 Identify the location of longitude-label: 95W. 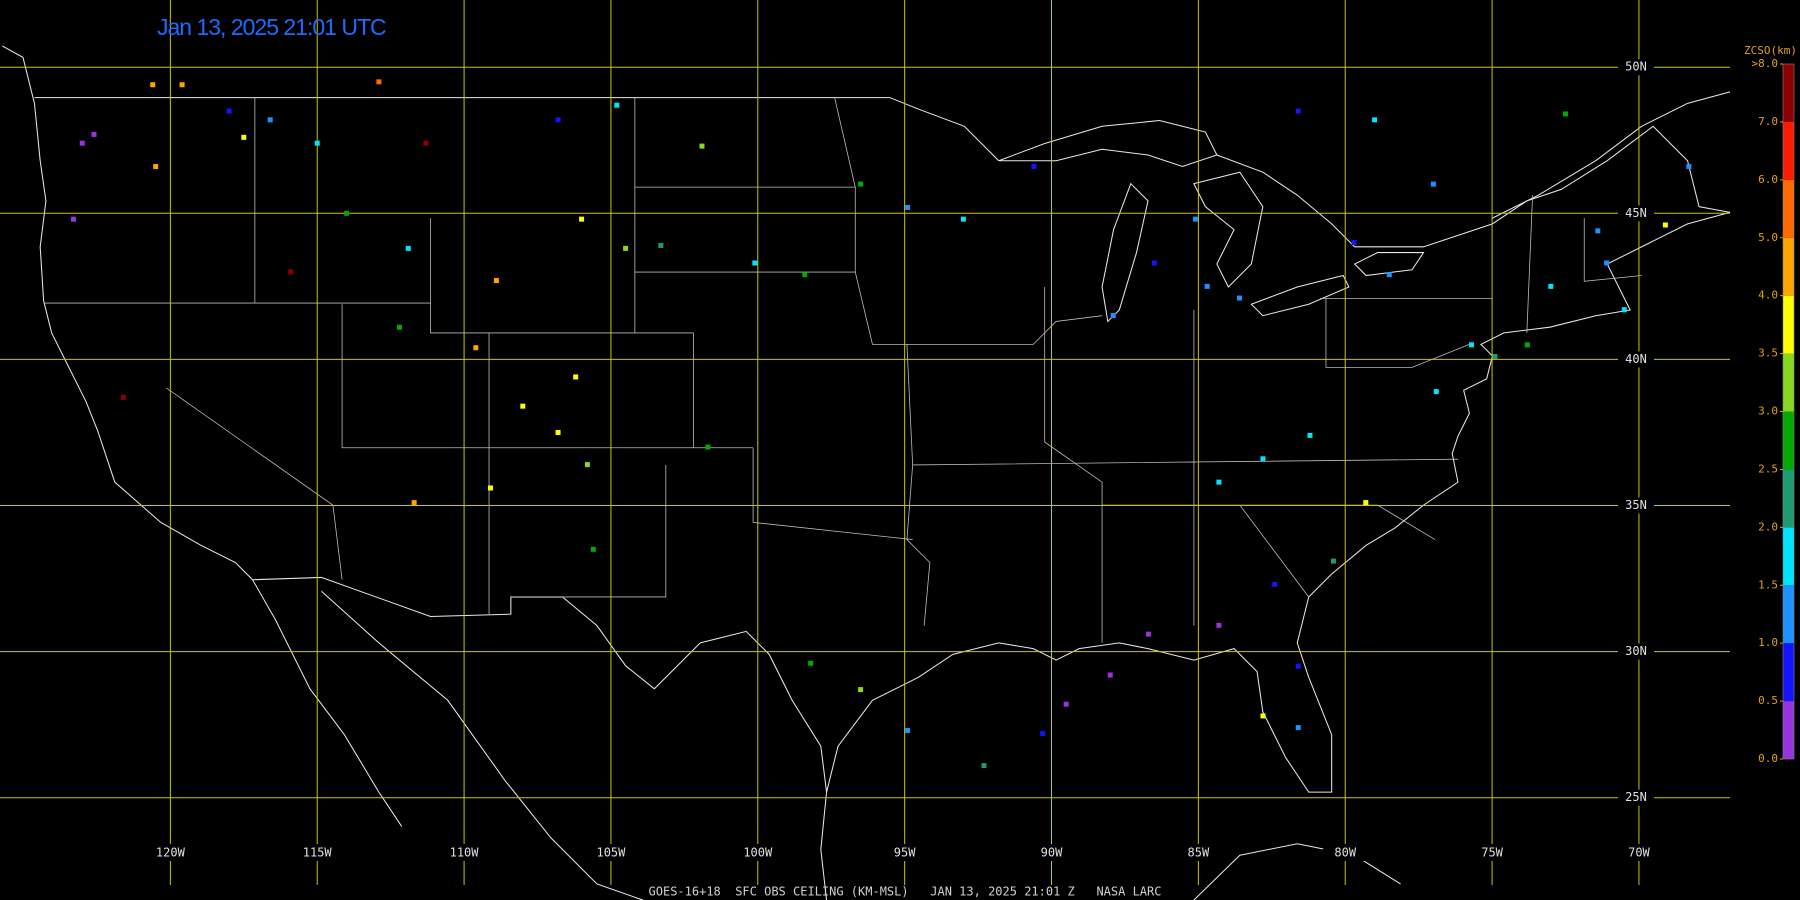
(905, 853).